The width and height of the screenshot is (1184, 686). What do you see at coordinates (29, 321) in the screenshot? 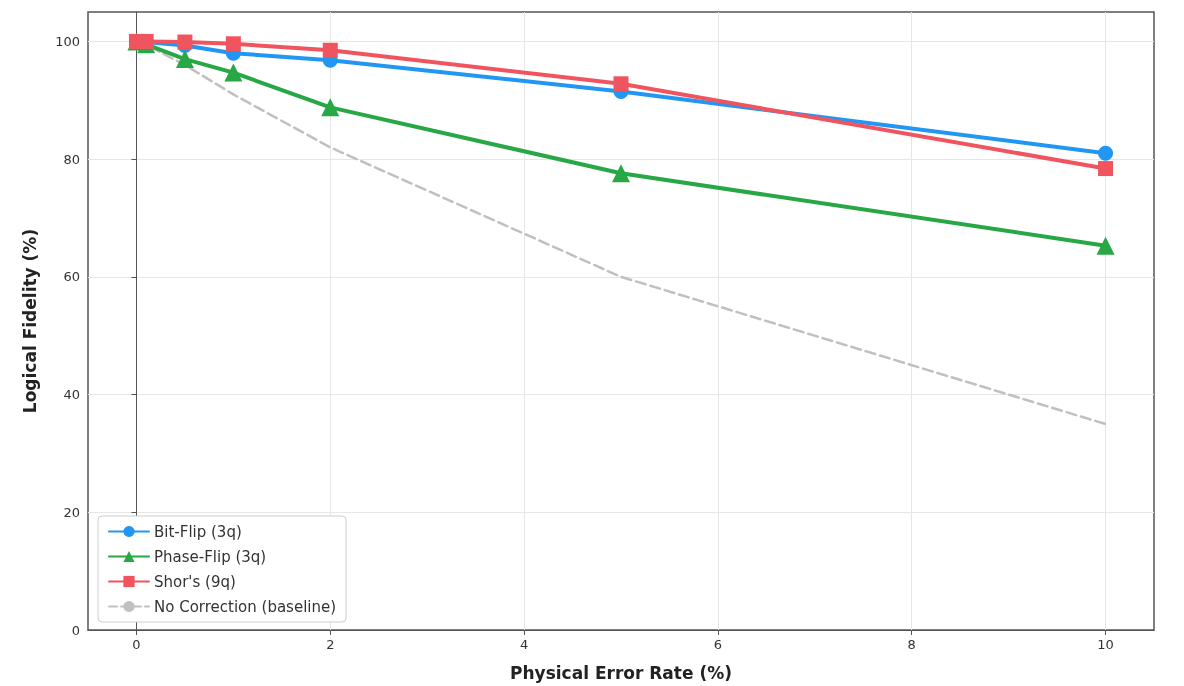
I see `y-axis-title: Logical Fidelity (%)` at bounding box center [29, 321].